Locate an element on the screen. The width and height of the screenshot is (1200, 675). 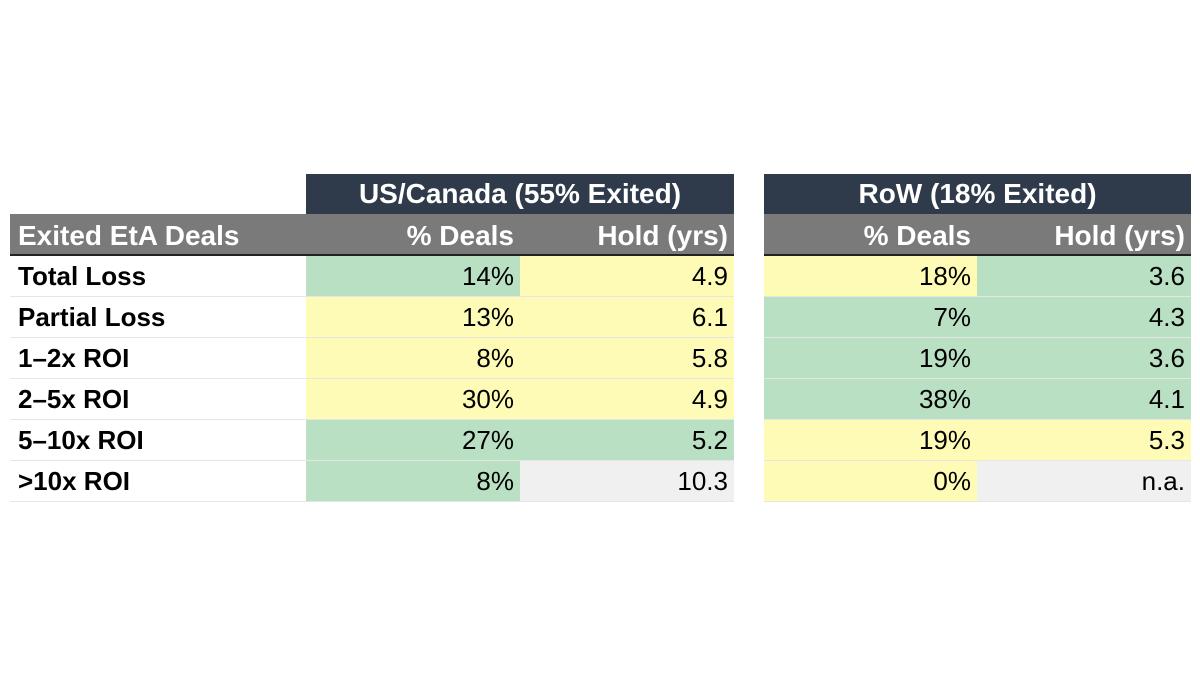
hold-cell: 6.1 is located at coordinates (627, 317).